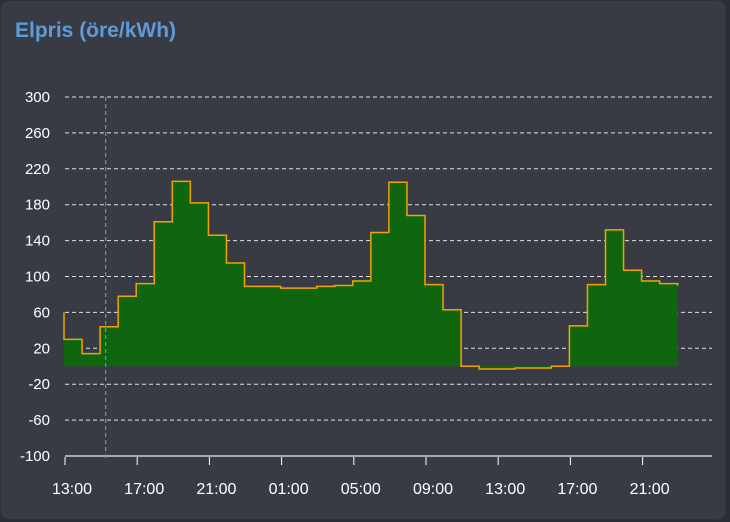 This screenshot has height=522, width=730. I want to click on y-tick-label: 140, so click(37, 241).